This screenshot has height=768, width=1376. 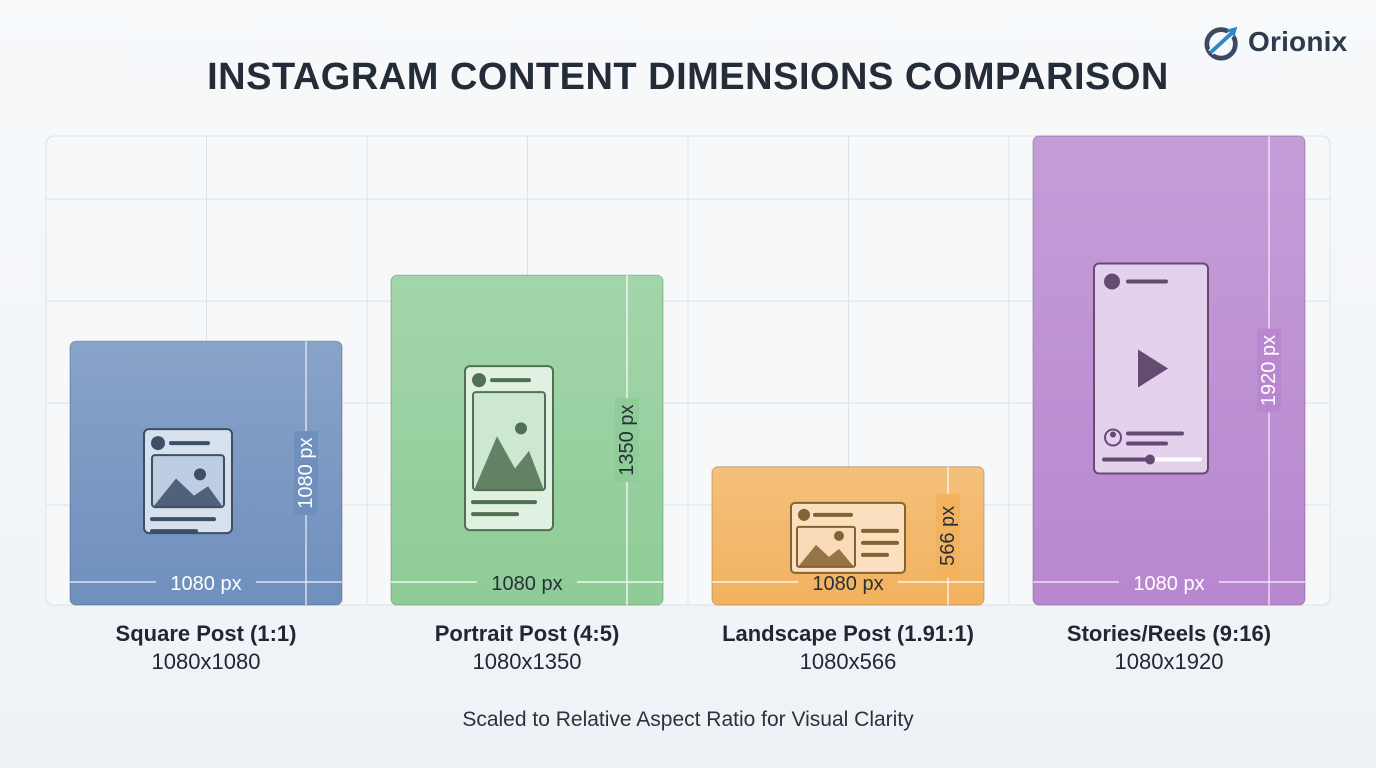 I want to click on image-post-icon, so click(x=188, y=481).